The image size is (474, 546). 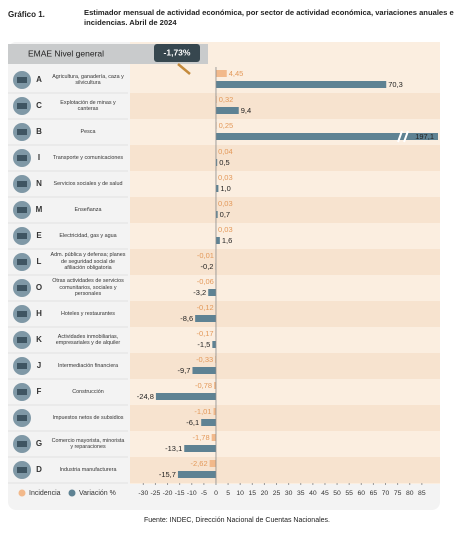 What do you see at coordinates (66, 53) in the screenshot?
I see `header-label: EMAE Nivel general` at bounding box center [66, 53].